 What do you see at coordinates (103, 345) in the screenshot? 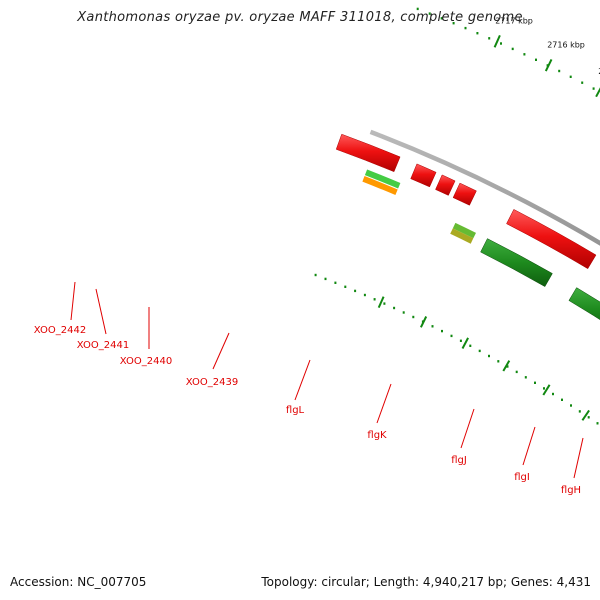
I see `gene-label: XOO_2441` at bounding box center [103, 345].